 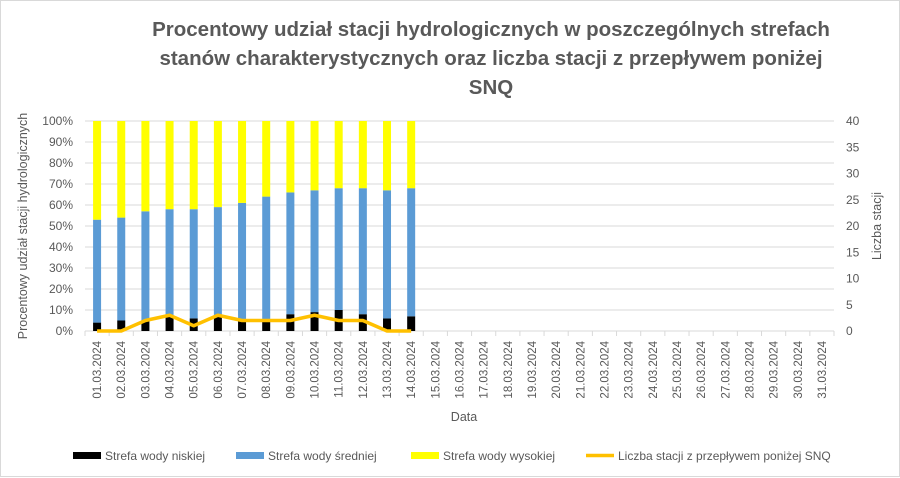 What do you see at coordinates (509, 369) in the screenshot?
I see `x-tick-label: 18.03.2024` at bounding box center [509, 369].